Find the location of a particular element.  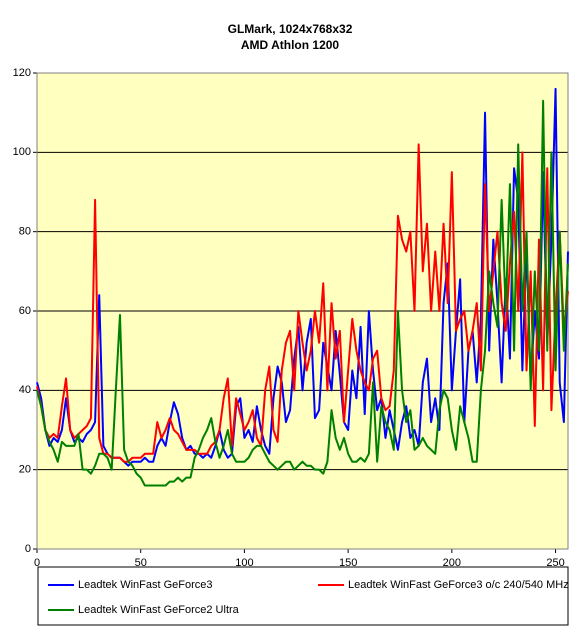

y-tick-label: 100 is located at coordinates (22, 152).